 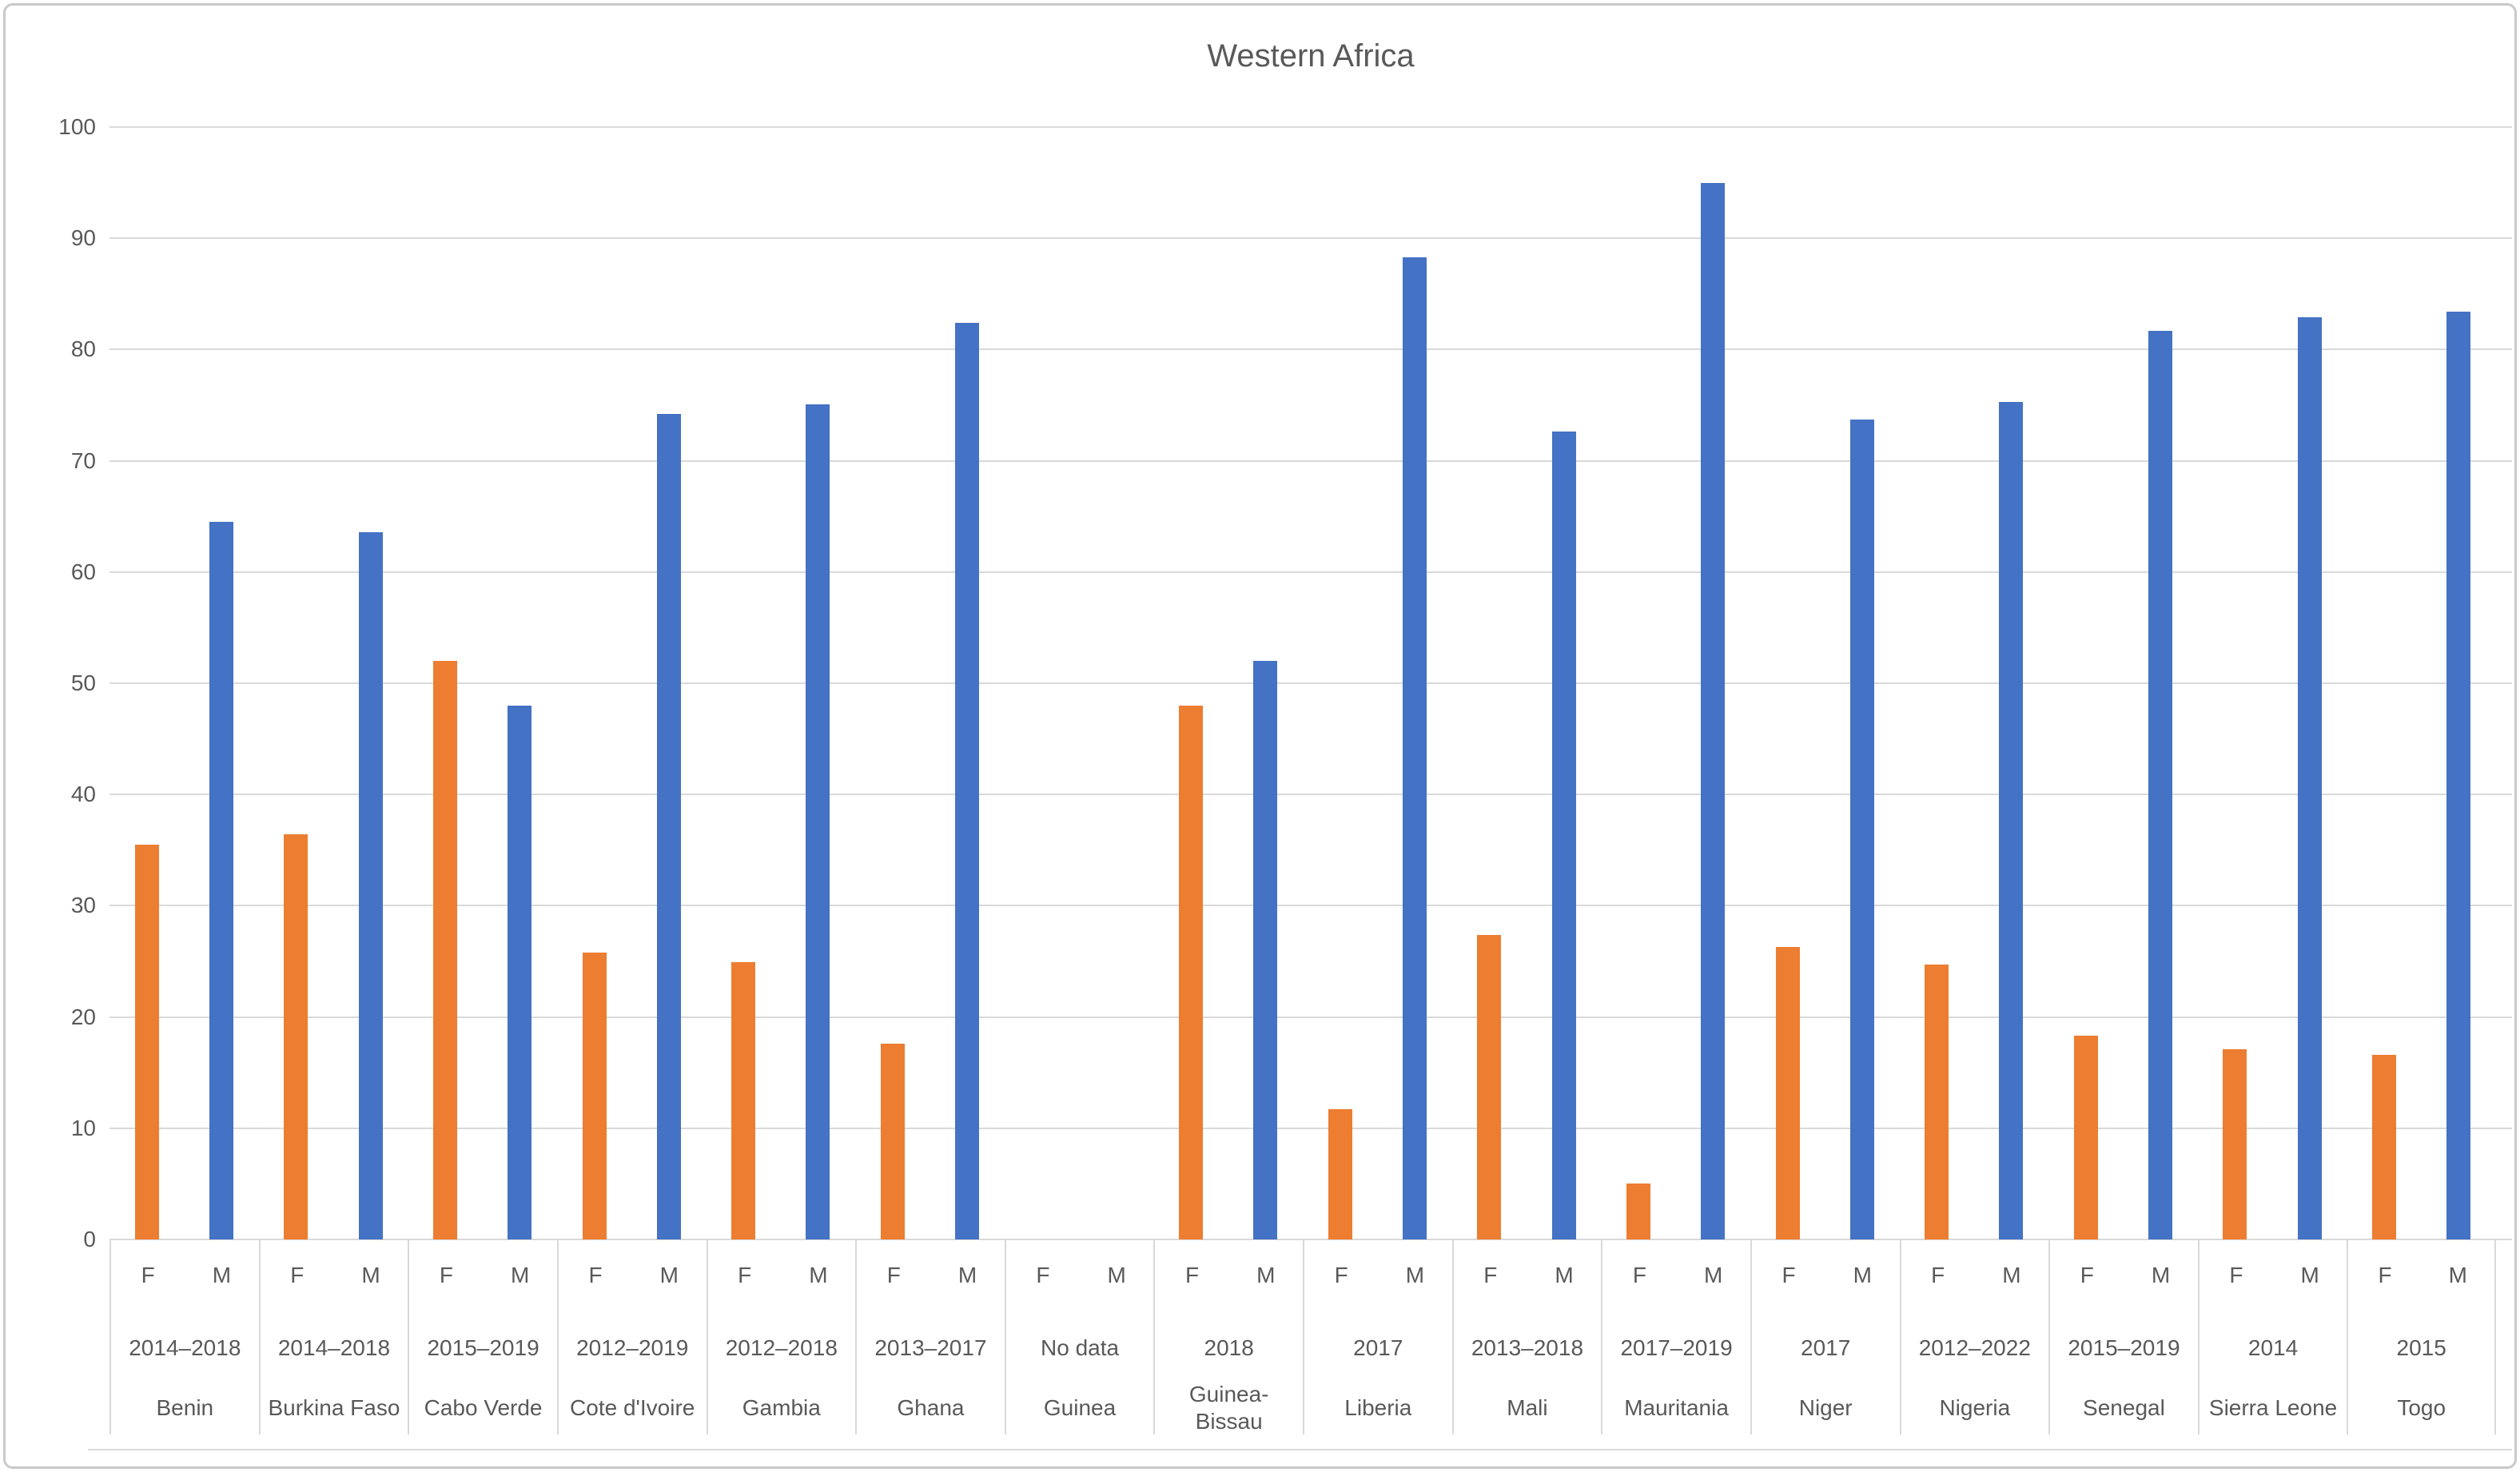 I want to click on bar-f-cabo-verde, so click(x=444, y=950).